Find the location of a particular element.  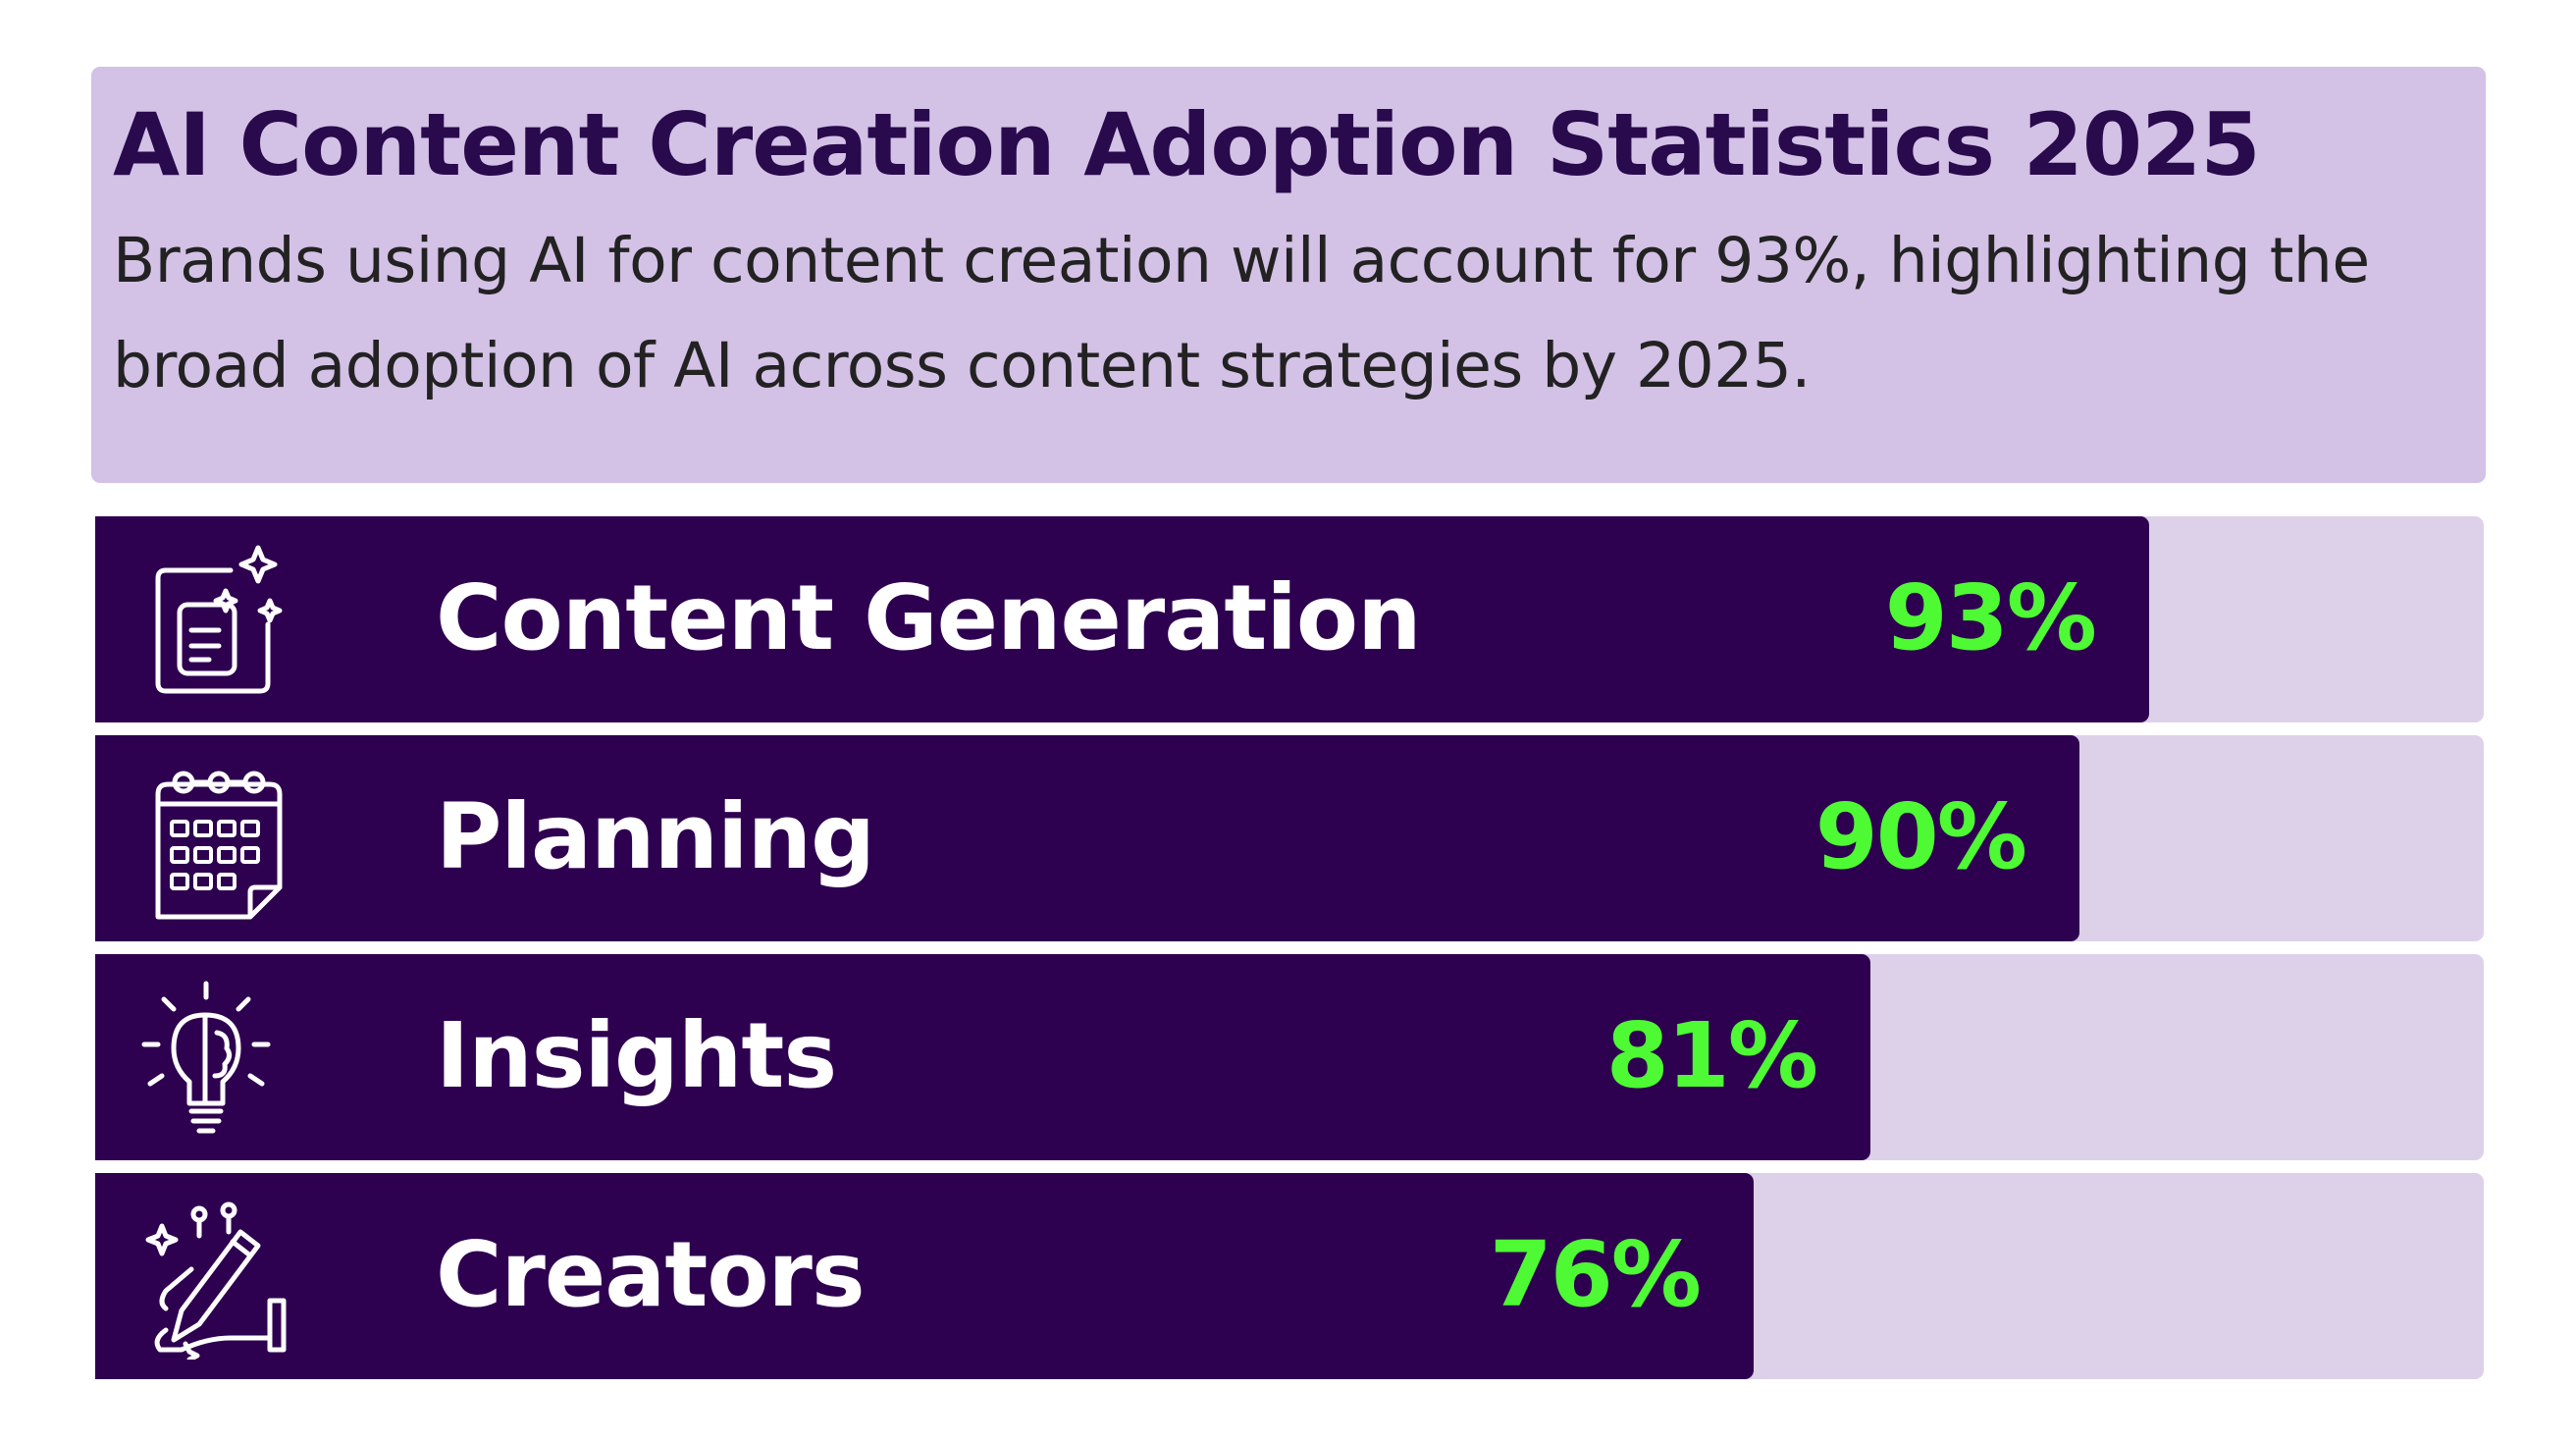

category-label: Planning is located at coordinates (655, 836).